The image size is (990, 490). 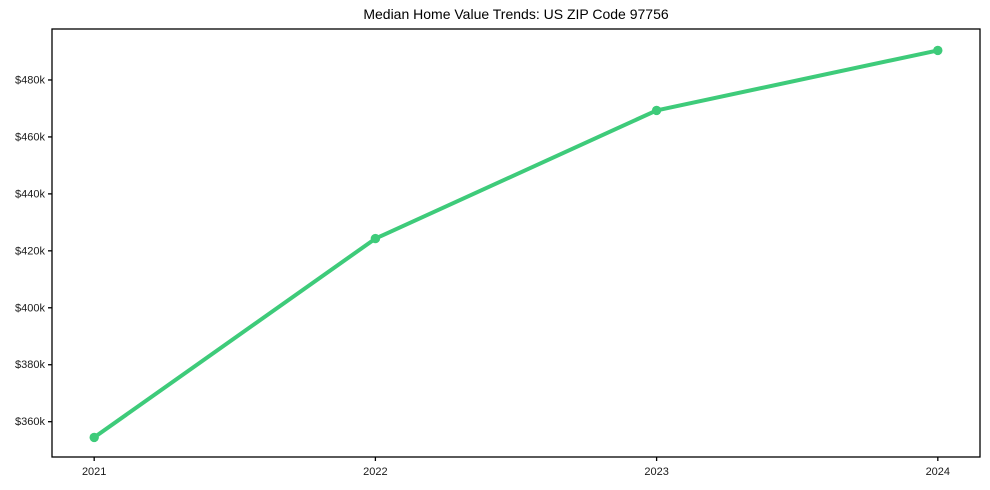 What do you see at coordinates (375, 472) in the screenshot?
I see `x-axis-tick-label: 2022` at bounding box center [375, 472].